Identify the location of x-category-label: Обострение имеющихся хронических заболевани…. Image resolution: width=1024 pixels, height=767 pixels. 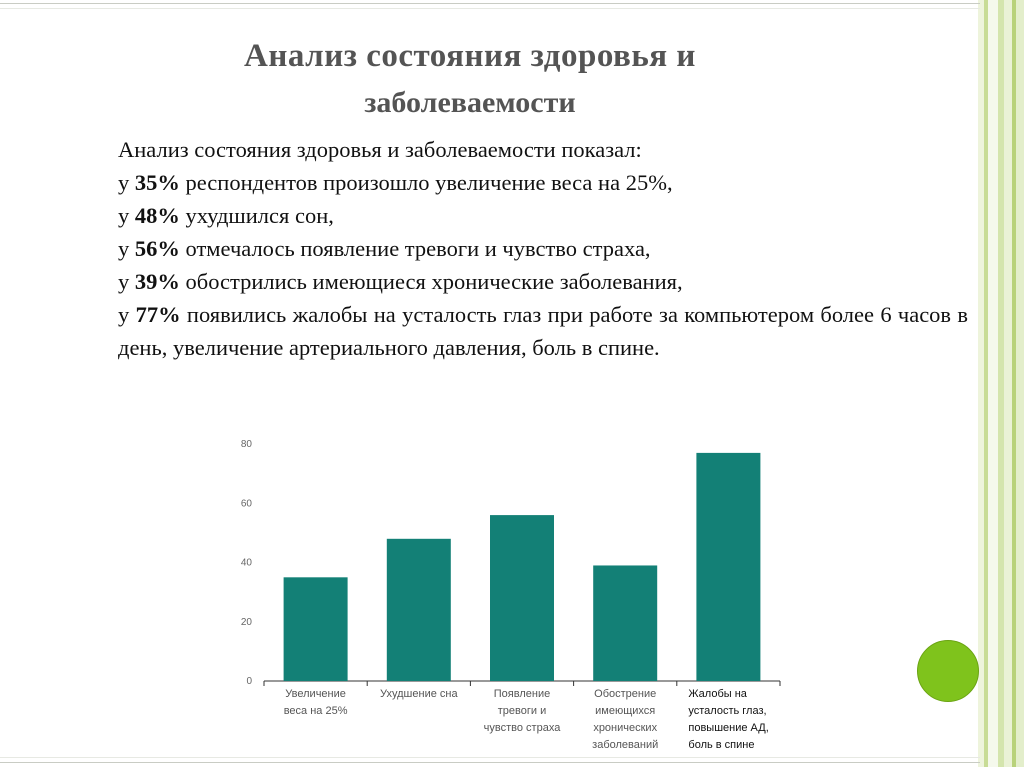
(625, 719).